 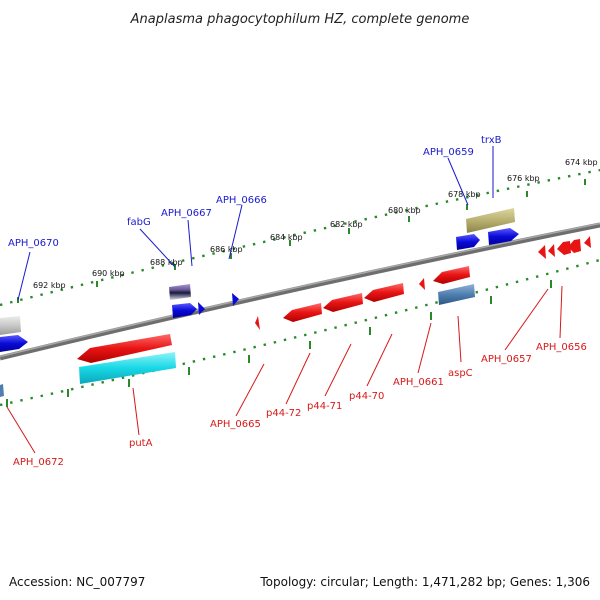 I want to click on gene-label: APH_0661, so click(x=418, y=382).